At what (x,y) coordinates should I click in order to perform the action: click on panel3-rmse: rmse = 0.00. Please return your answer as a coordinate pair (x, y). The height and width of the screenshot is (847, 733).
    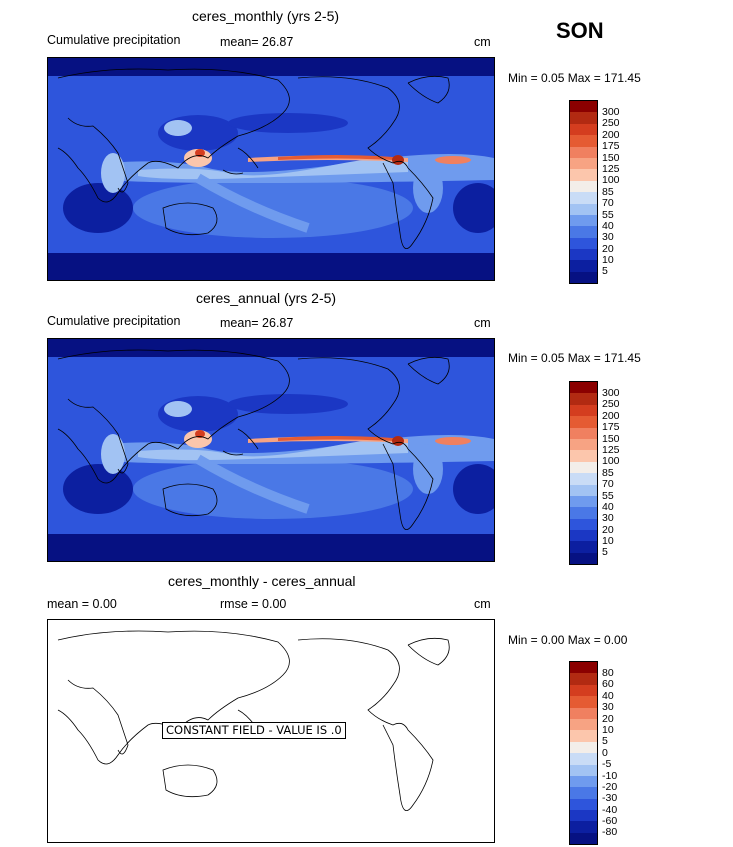
    Looking at the image, I should click on (253, 604).